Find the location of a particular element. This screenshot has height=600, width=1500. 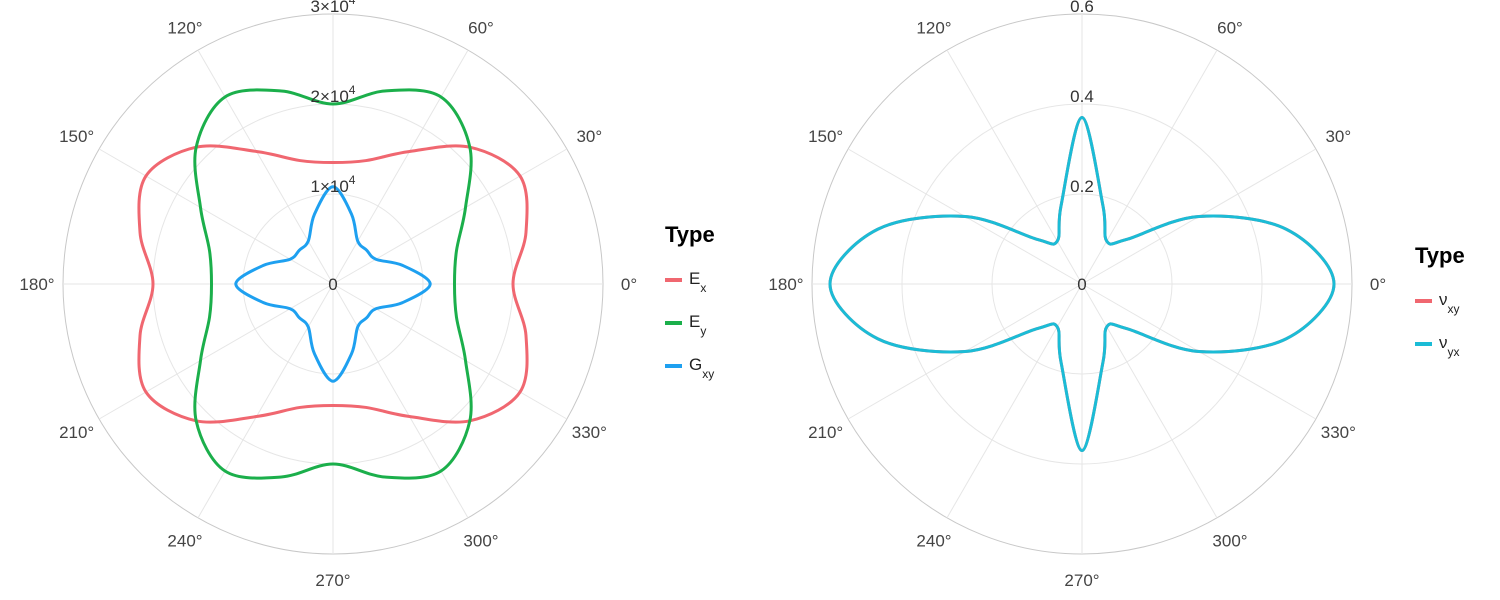

radial-tick-label: 0.4 is located at coordinates (1082, 96).